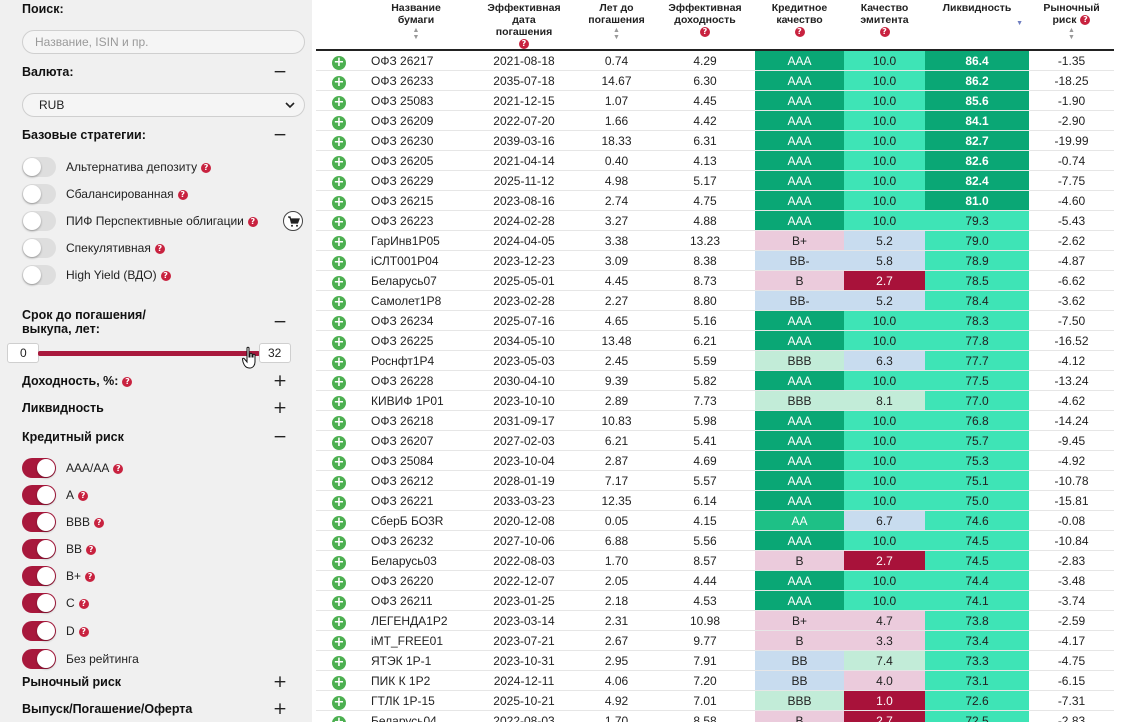 This screenshot has width=1130, height=722. I want to click on column-header-credit: Кредитное качество?, so click(799, 25).